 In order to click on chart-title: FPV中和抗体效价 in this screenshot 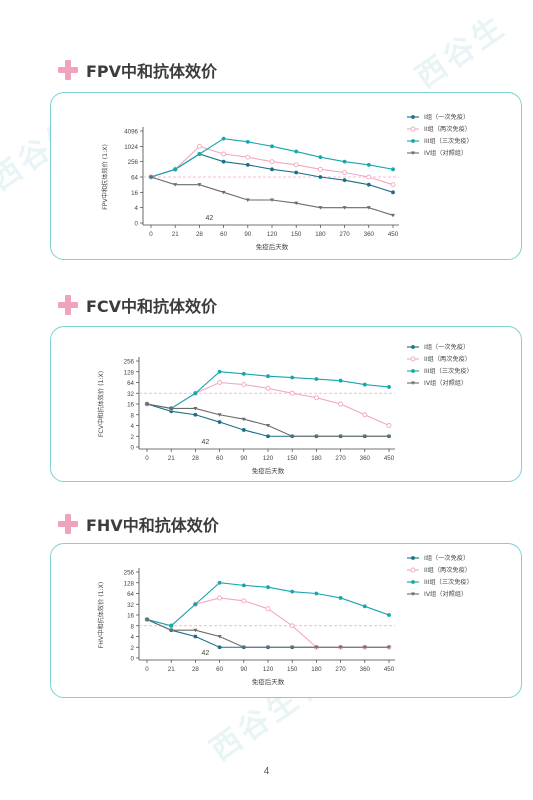, I will do `click(152, 71)`.